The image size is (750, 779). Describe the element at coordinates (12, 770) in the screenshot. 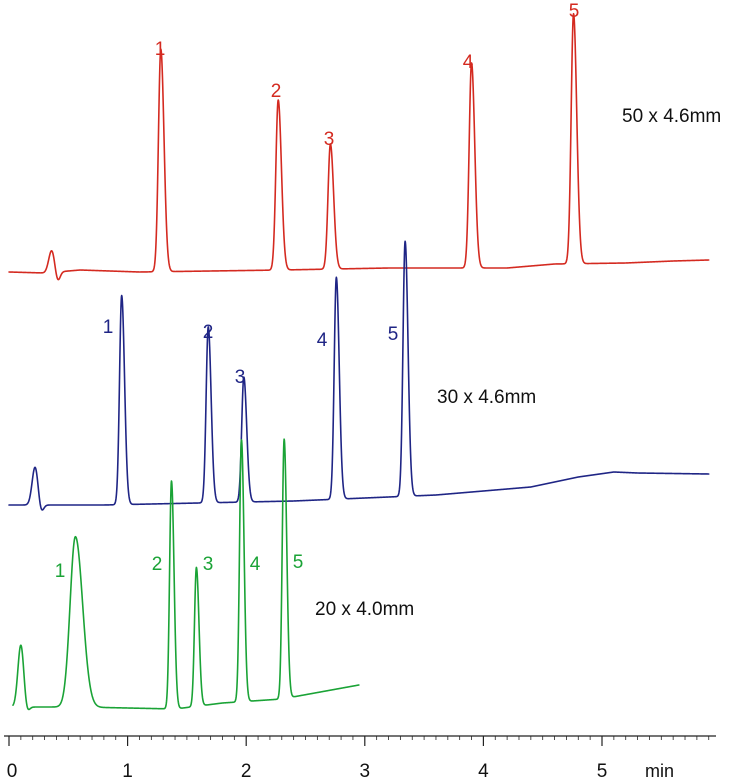

I see `x-tick-label: 0` at that location.